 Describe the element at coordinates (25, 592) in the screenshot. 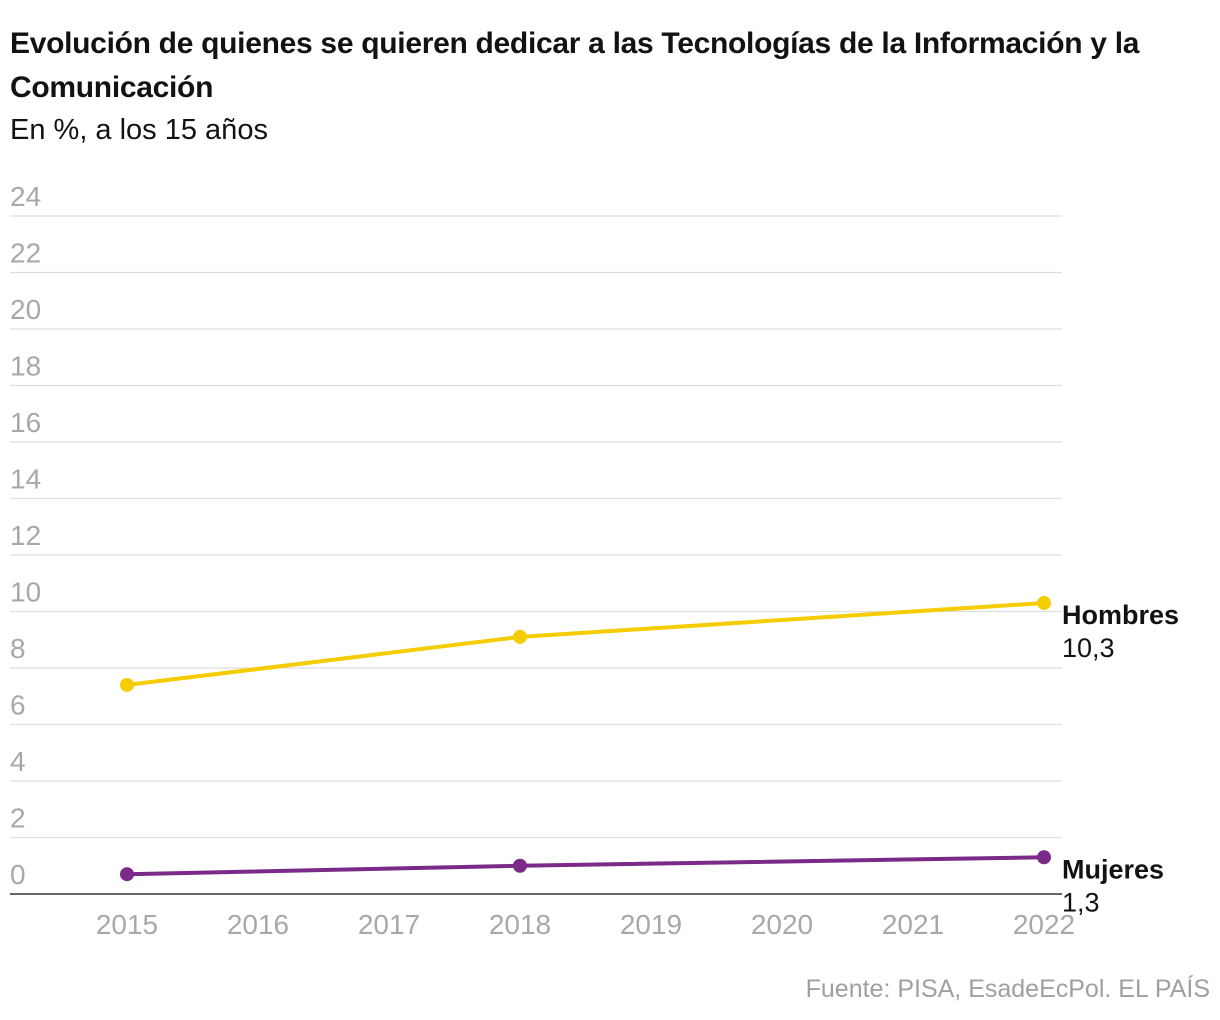

I see `y-tick-label: 10` at that location.